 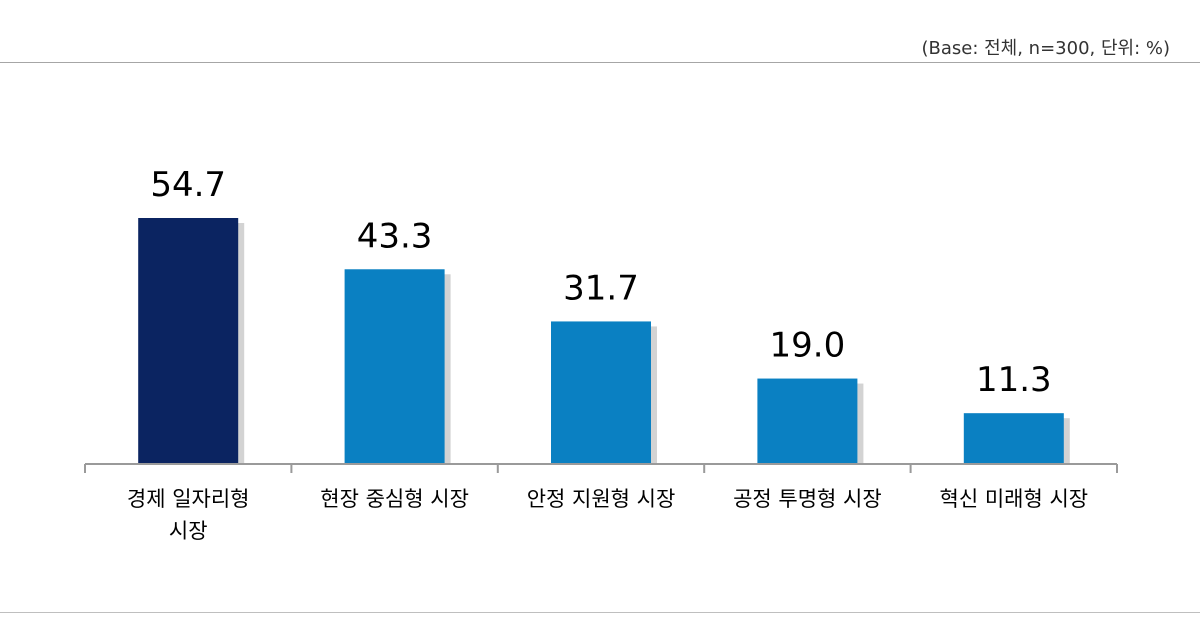 What do you see at coordinates (1014, 499) in the screenshot?
I see `category-label: 혁신 미래형 시장` at bounding box center [1014, 499].